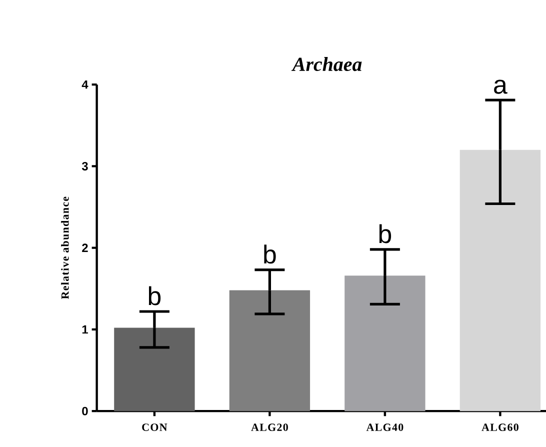  Describe the element at coordinates (155, 427) in the screenshot. I see `x-tick-label: CON` at that location.